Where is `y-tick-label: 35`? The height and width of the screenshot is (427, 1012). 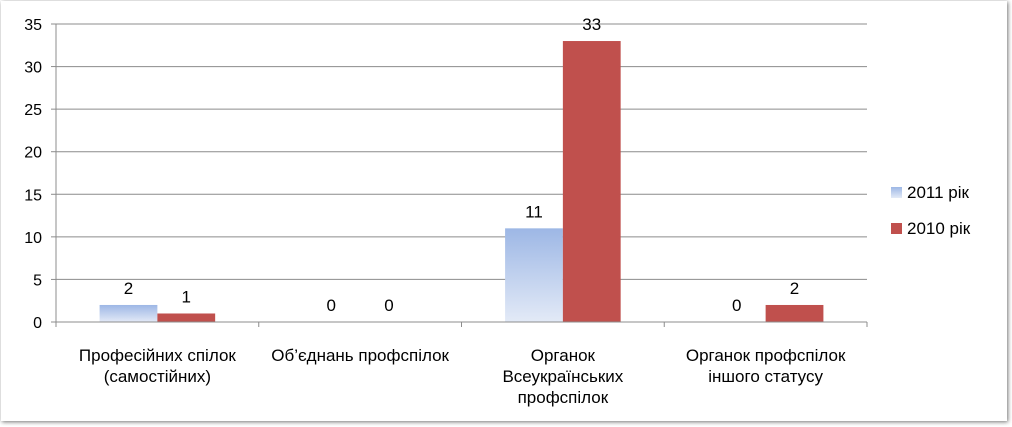
y-tick-label: 35 is located at coordinates (33, 25).